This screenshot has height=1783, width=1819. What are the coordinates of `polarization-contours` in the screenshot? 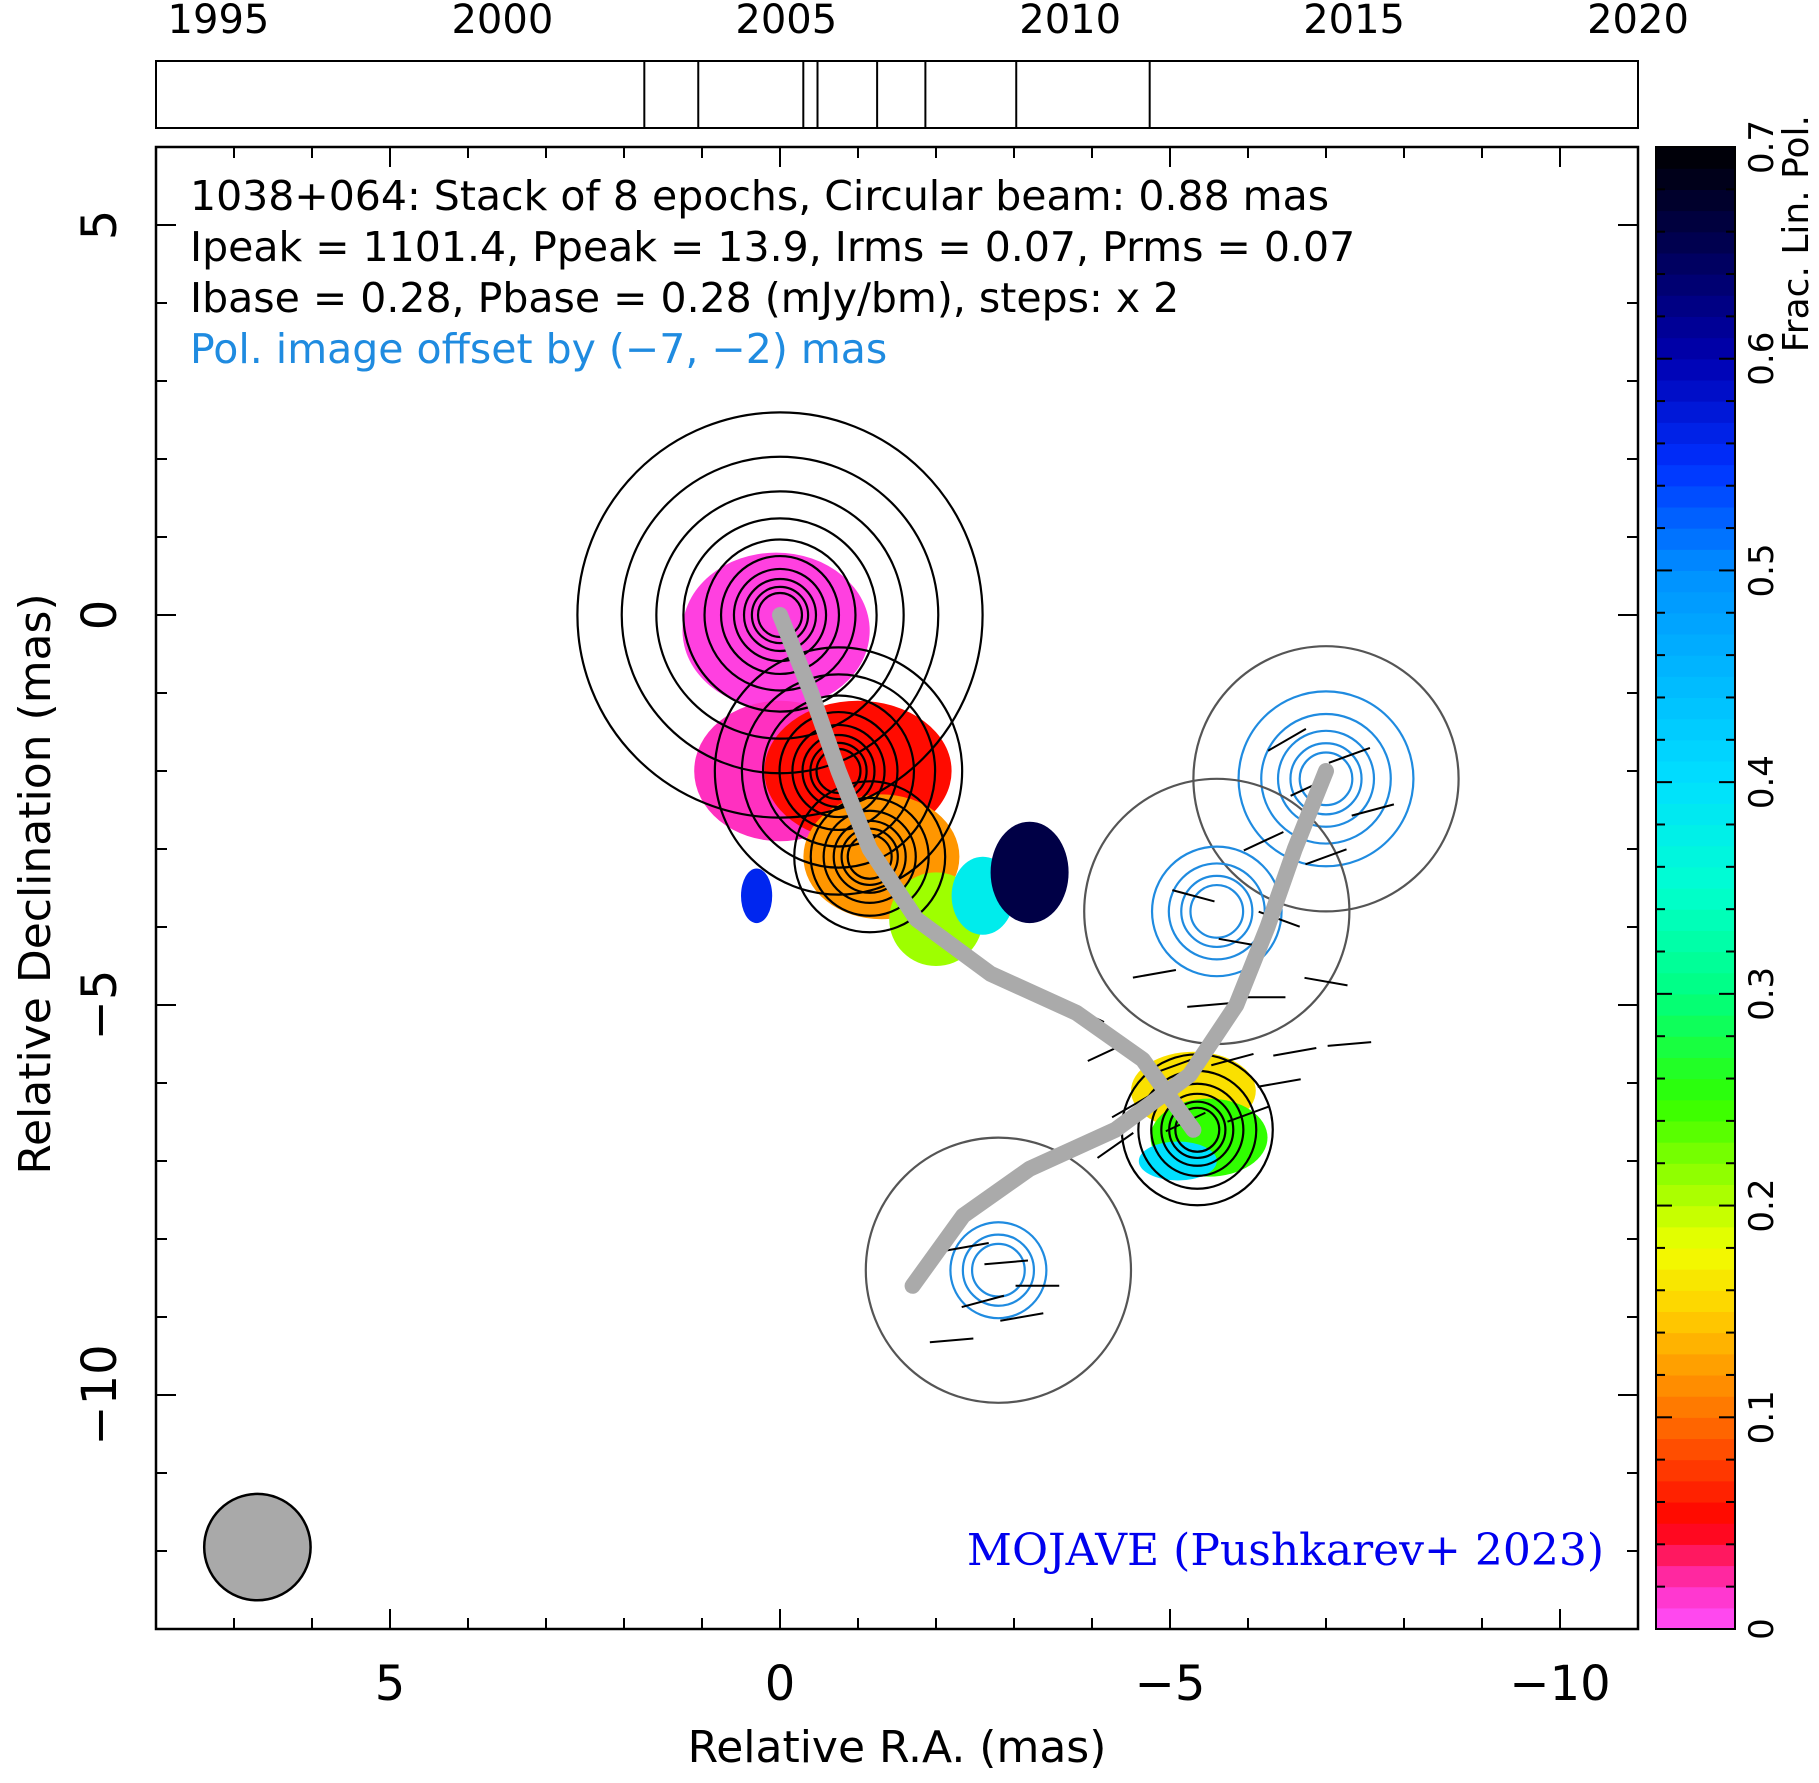 It's located at (1162, 1024).